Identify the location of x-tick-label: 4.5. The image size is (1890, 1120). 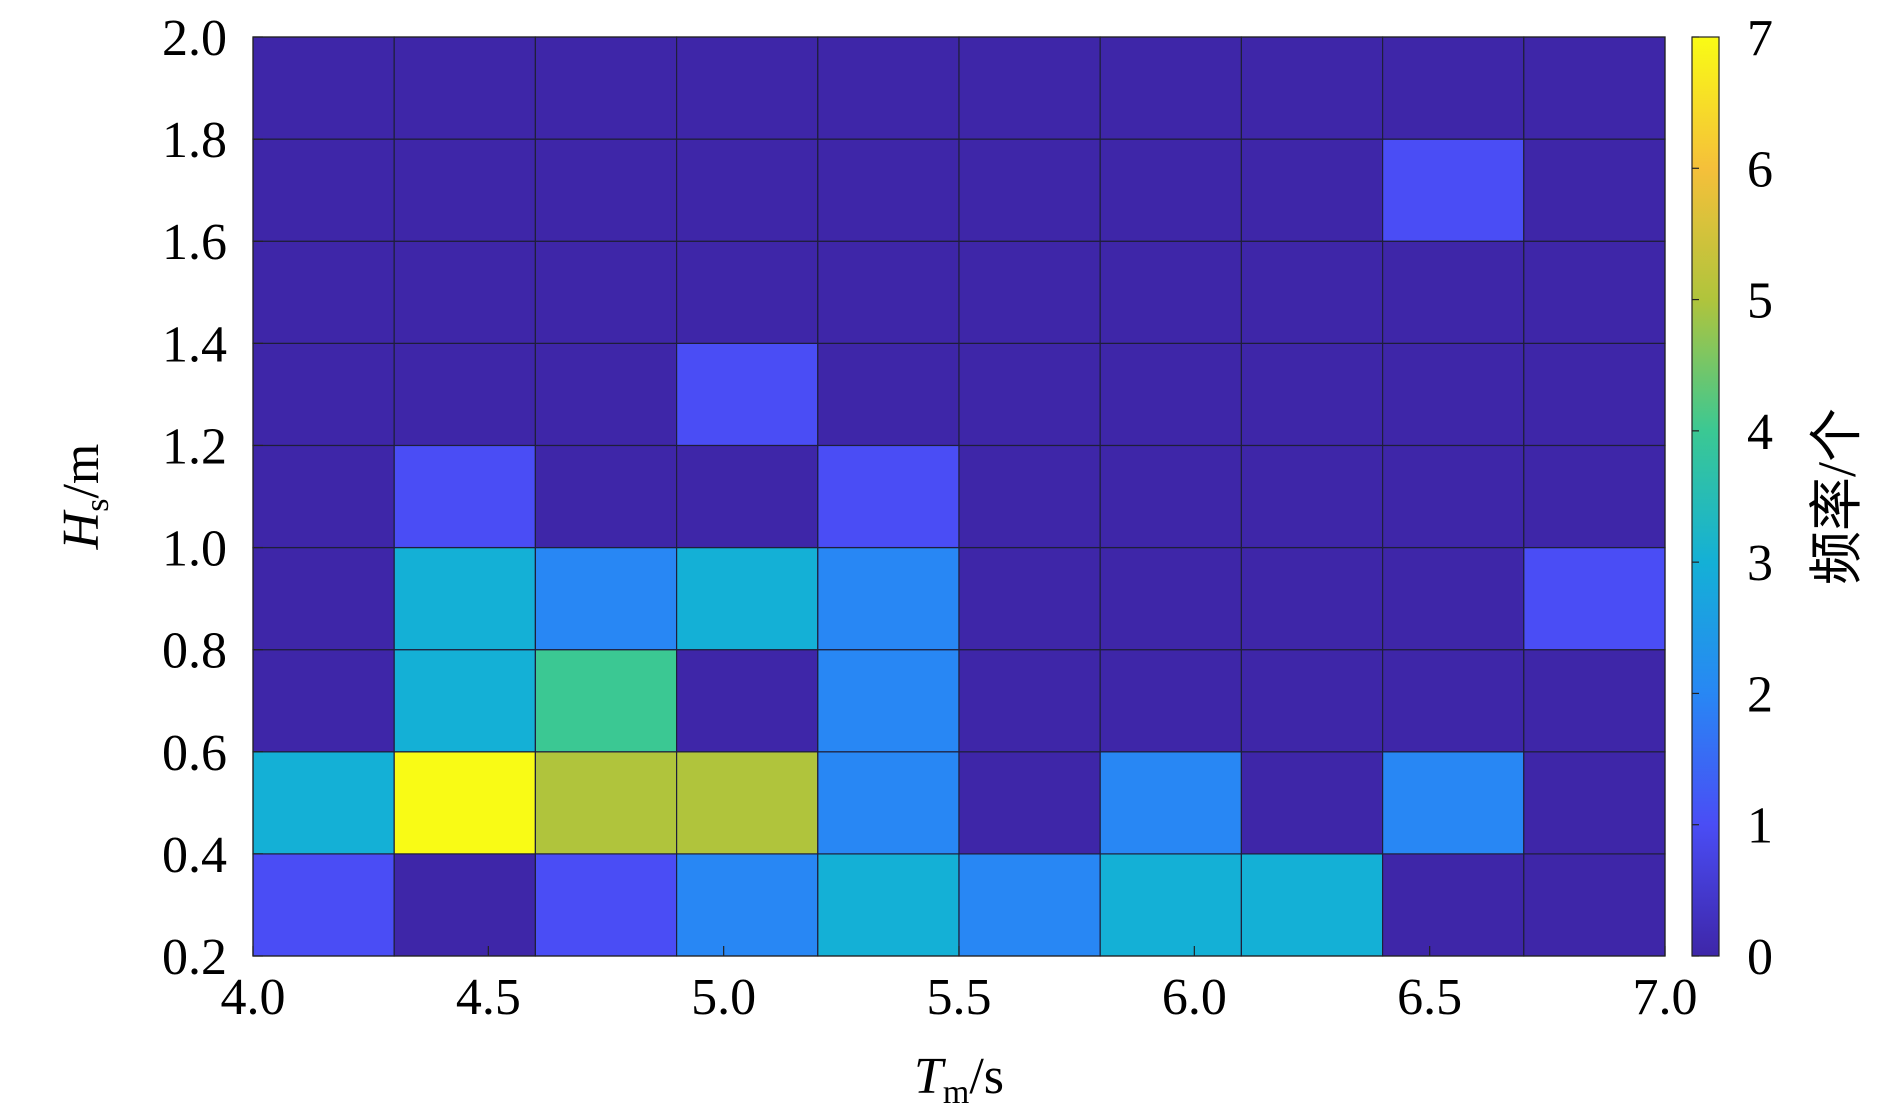
(488, 997).